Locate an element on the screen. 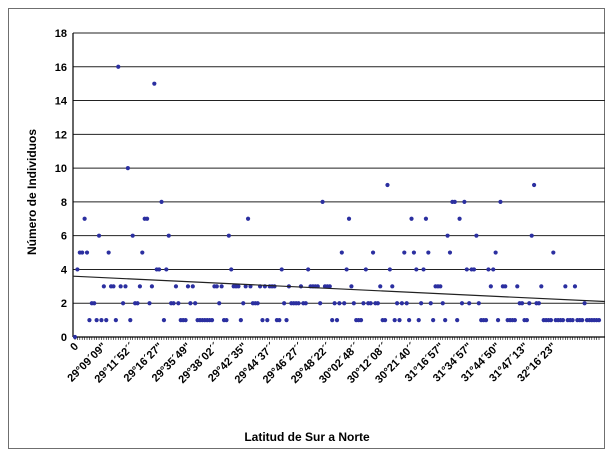  y-tick-label: 18 is located at coordinates (61, 34).